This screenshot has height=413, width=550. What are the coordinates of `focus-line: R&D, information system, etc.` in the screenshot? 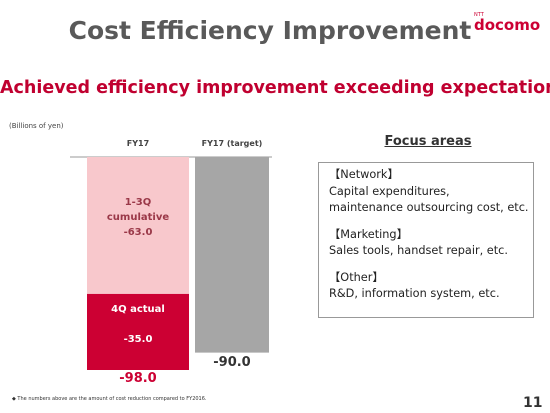 It's located at (414, 293).